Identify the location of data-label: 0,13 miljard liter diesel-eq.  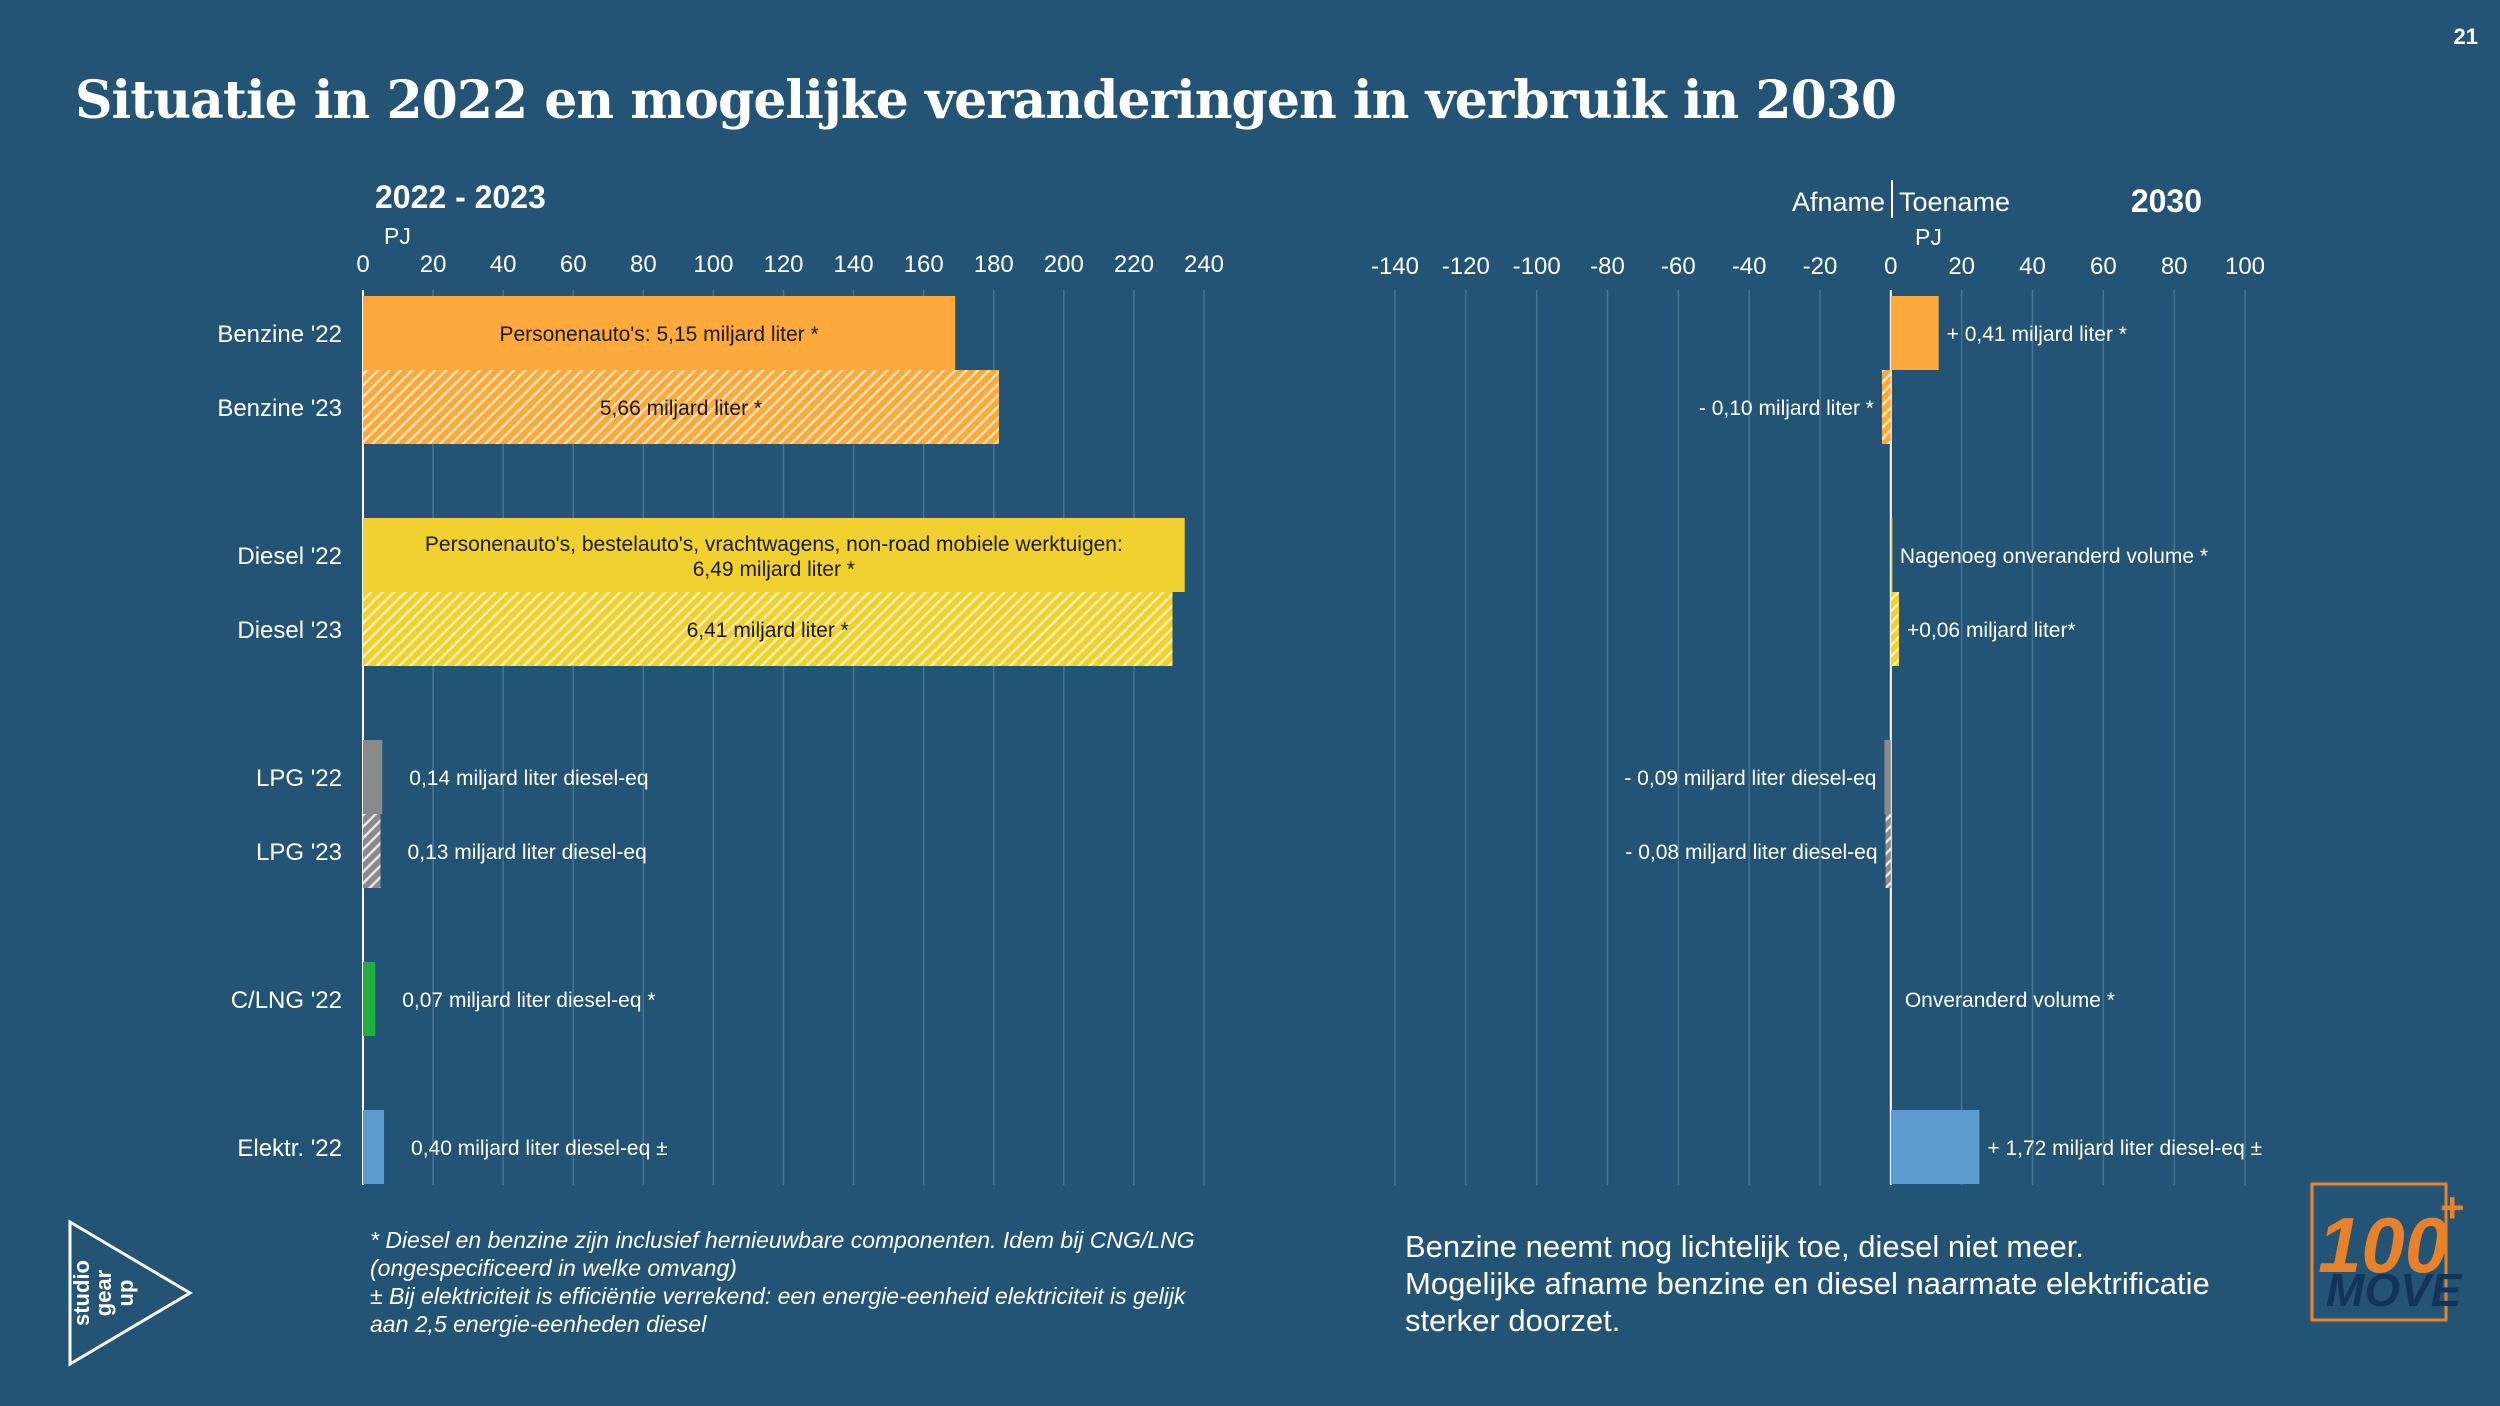
(527, 852).